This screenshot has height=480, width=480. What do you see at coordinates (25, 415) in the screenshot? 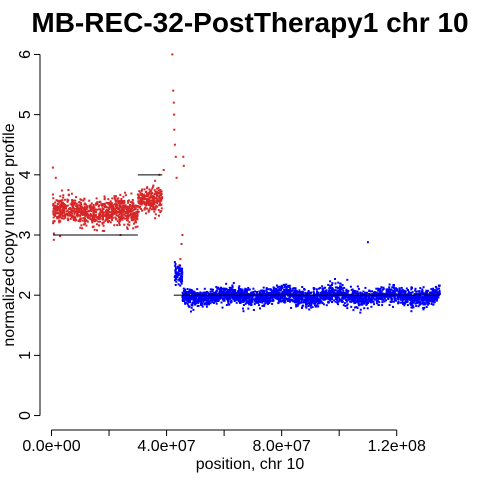
I see `y-tick-label: 0` at bounding box center [25, 415].